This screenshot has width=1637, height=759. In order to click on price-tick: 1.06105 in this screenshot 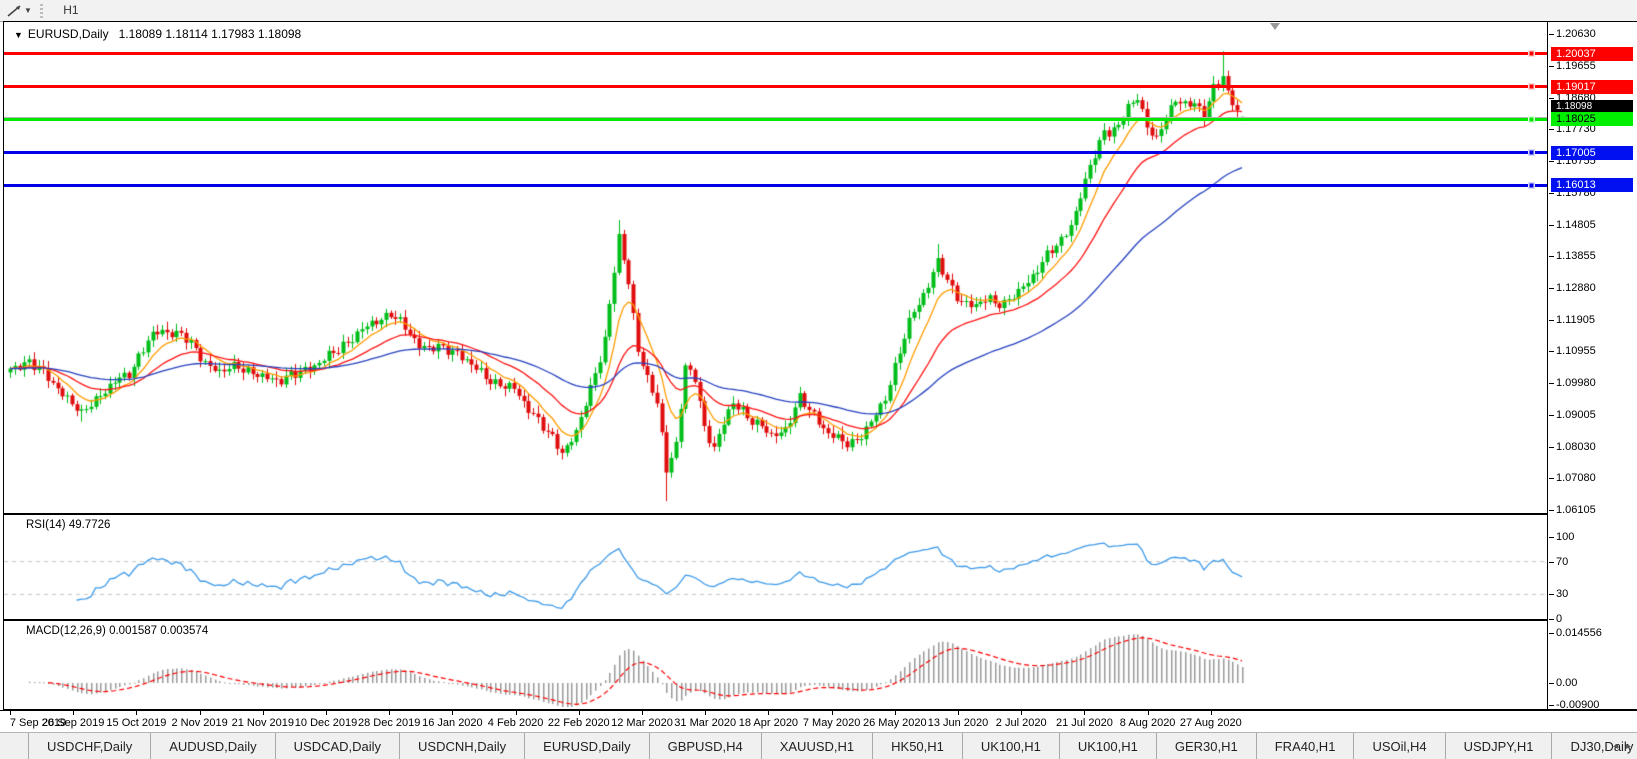, I will do `click(1572, 509)`.